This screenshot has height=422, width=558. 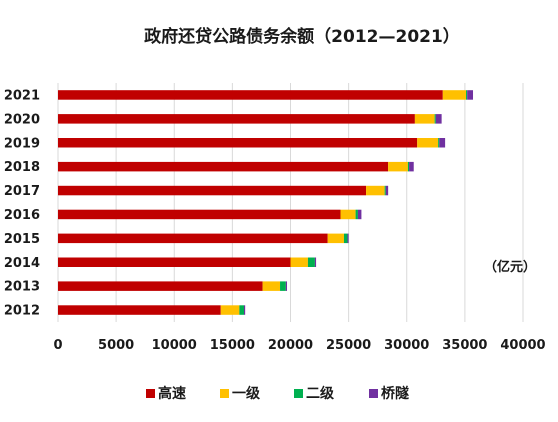 I want to click on chart-title: 政府还贷公路债务余额（2012—2021）, so click(x=302, y=36).